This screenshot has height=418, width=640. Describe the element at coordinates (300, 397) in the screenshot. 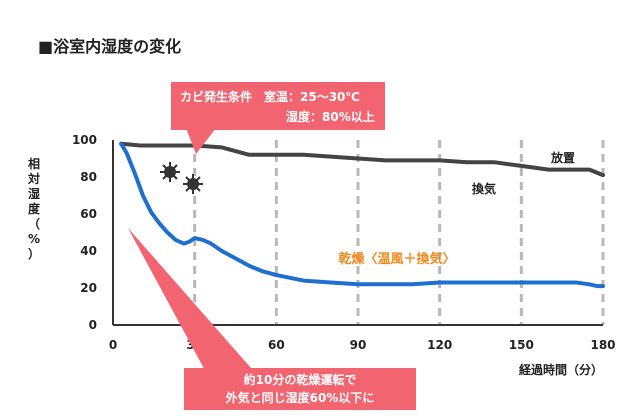

I see `callout-bottom-line2: 外気と同じ湿度60%以下に` at that location.